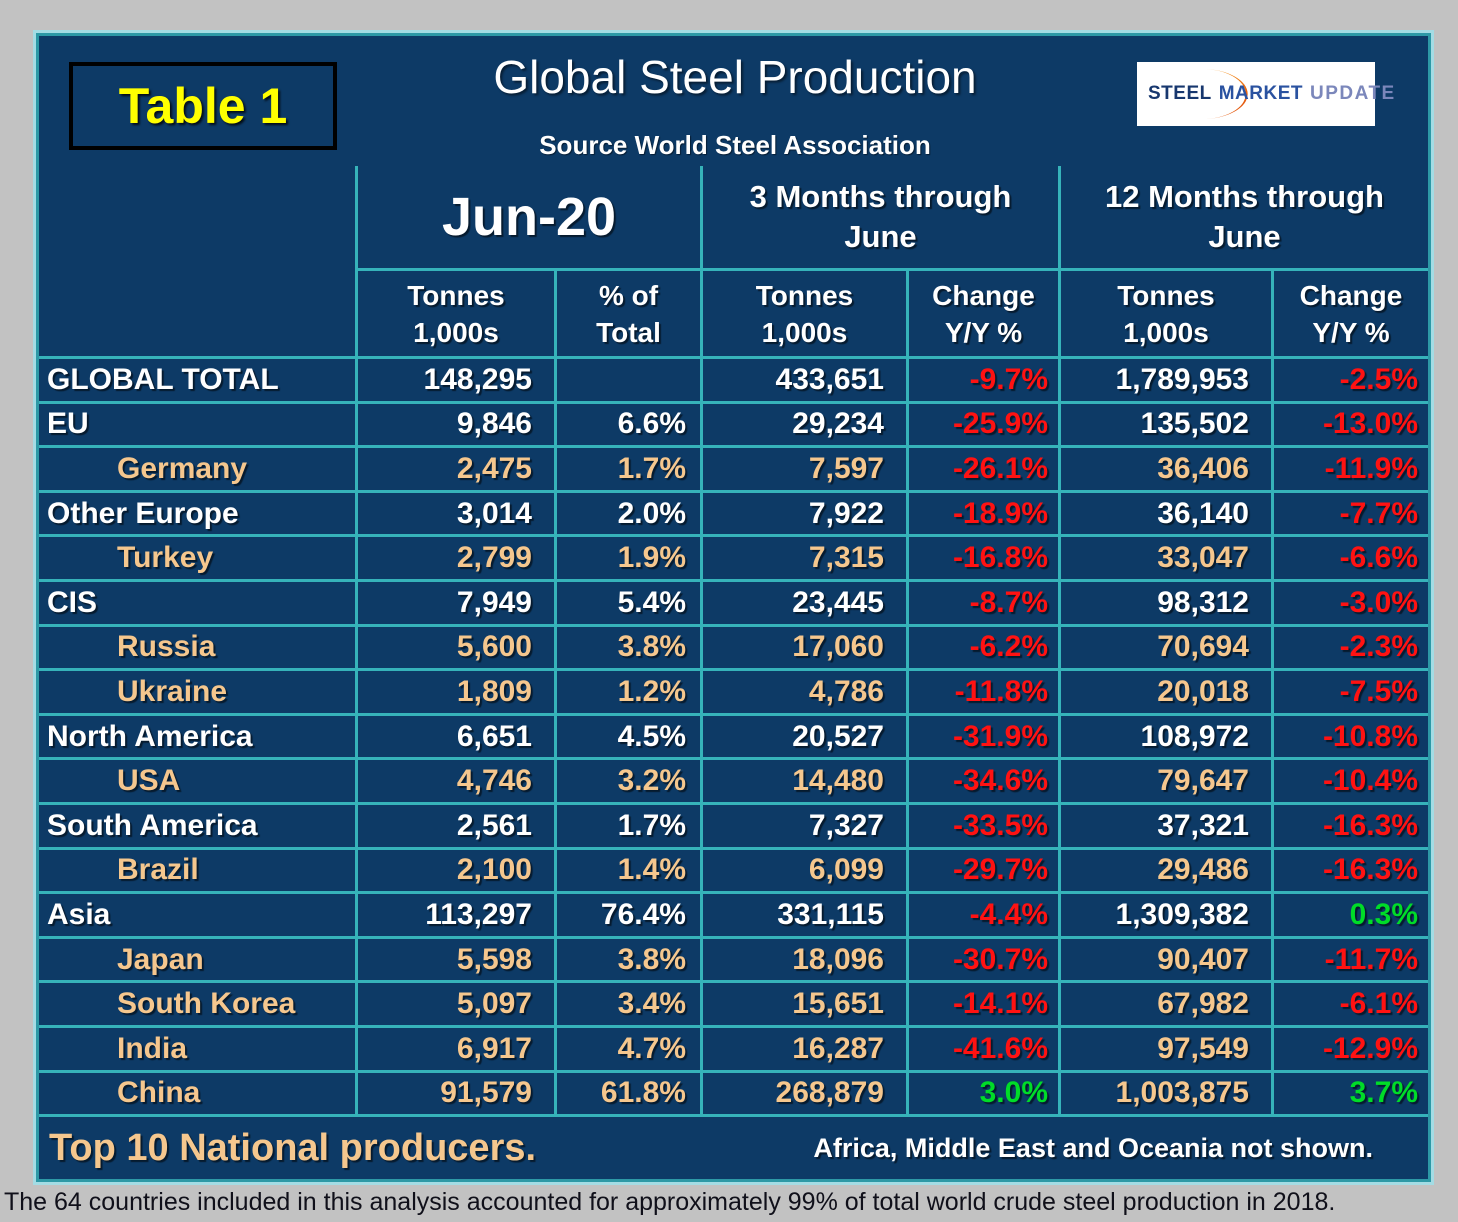  What do you see at coordinates (804, 332) in the screenshot?
I see `col-header-3m-tonnes-line2: 1,000s` at bounding box center [804, 332].